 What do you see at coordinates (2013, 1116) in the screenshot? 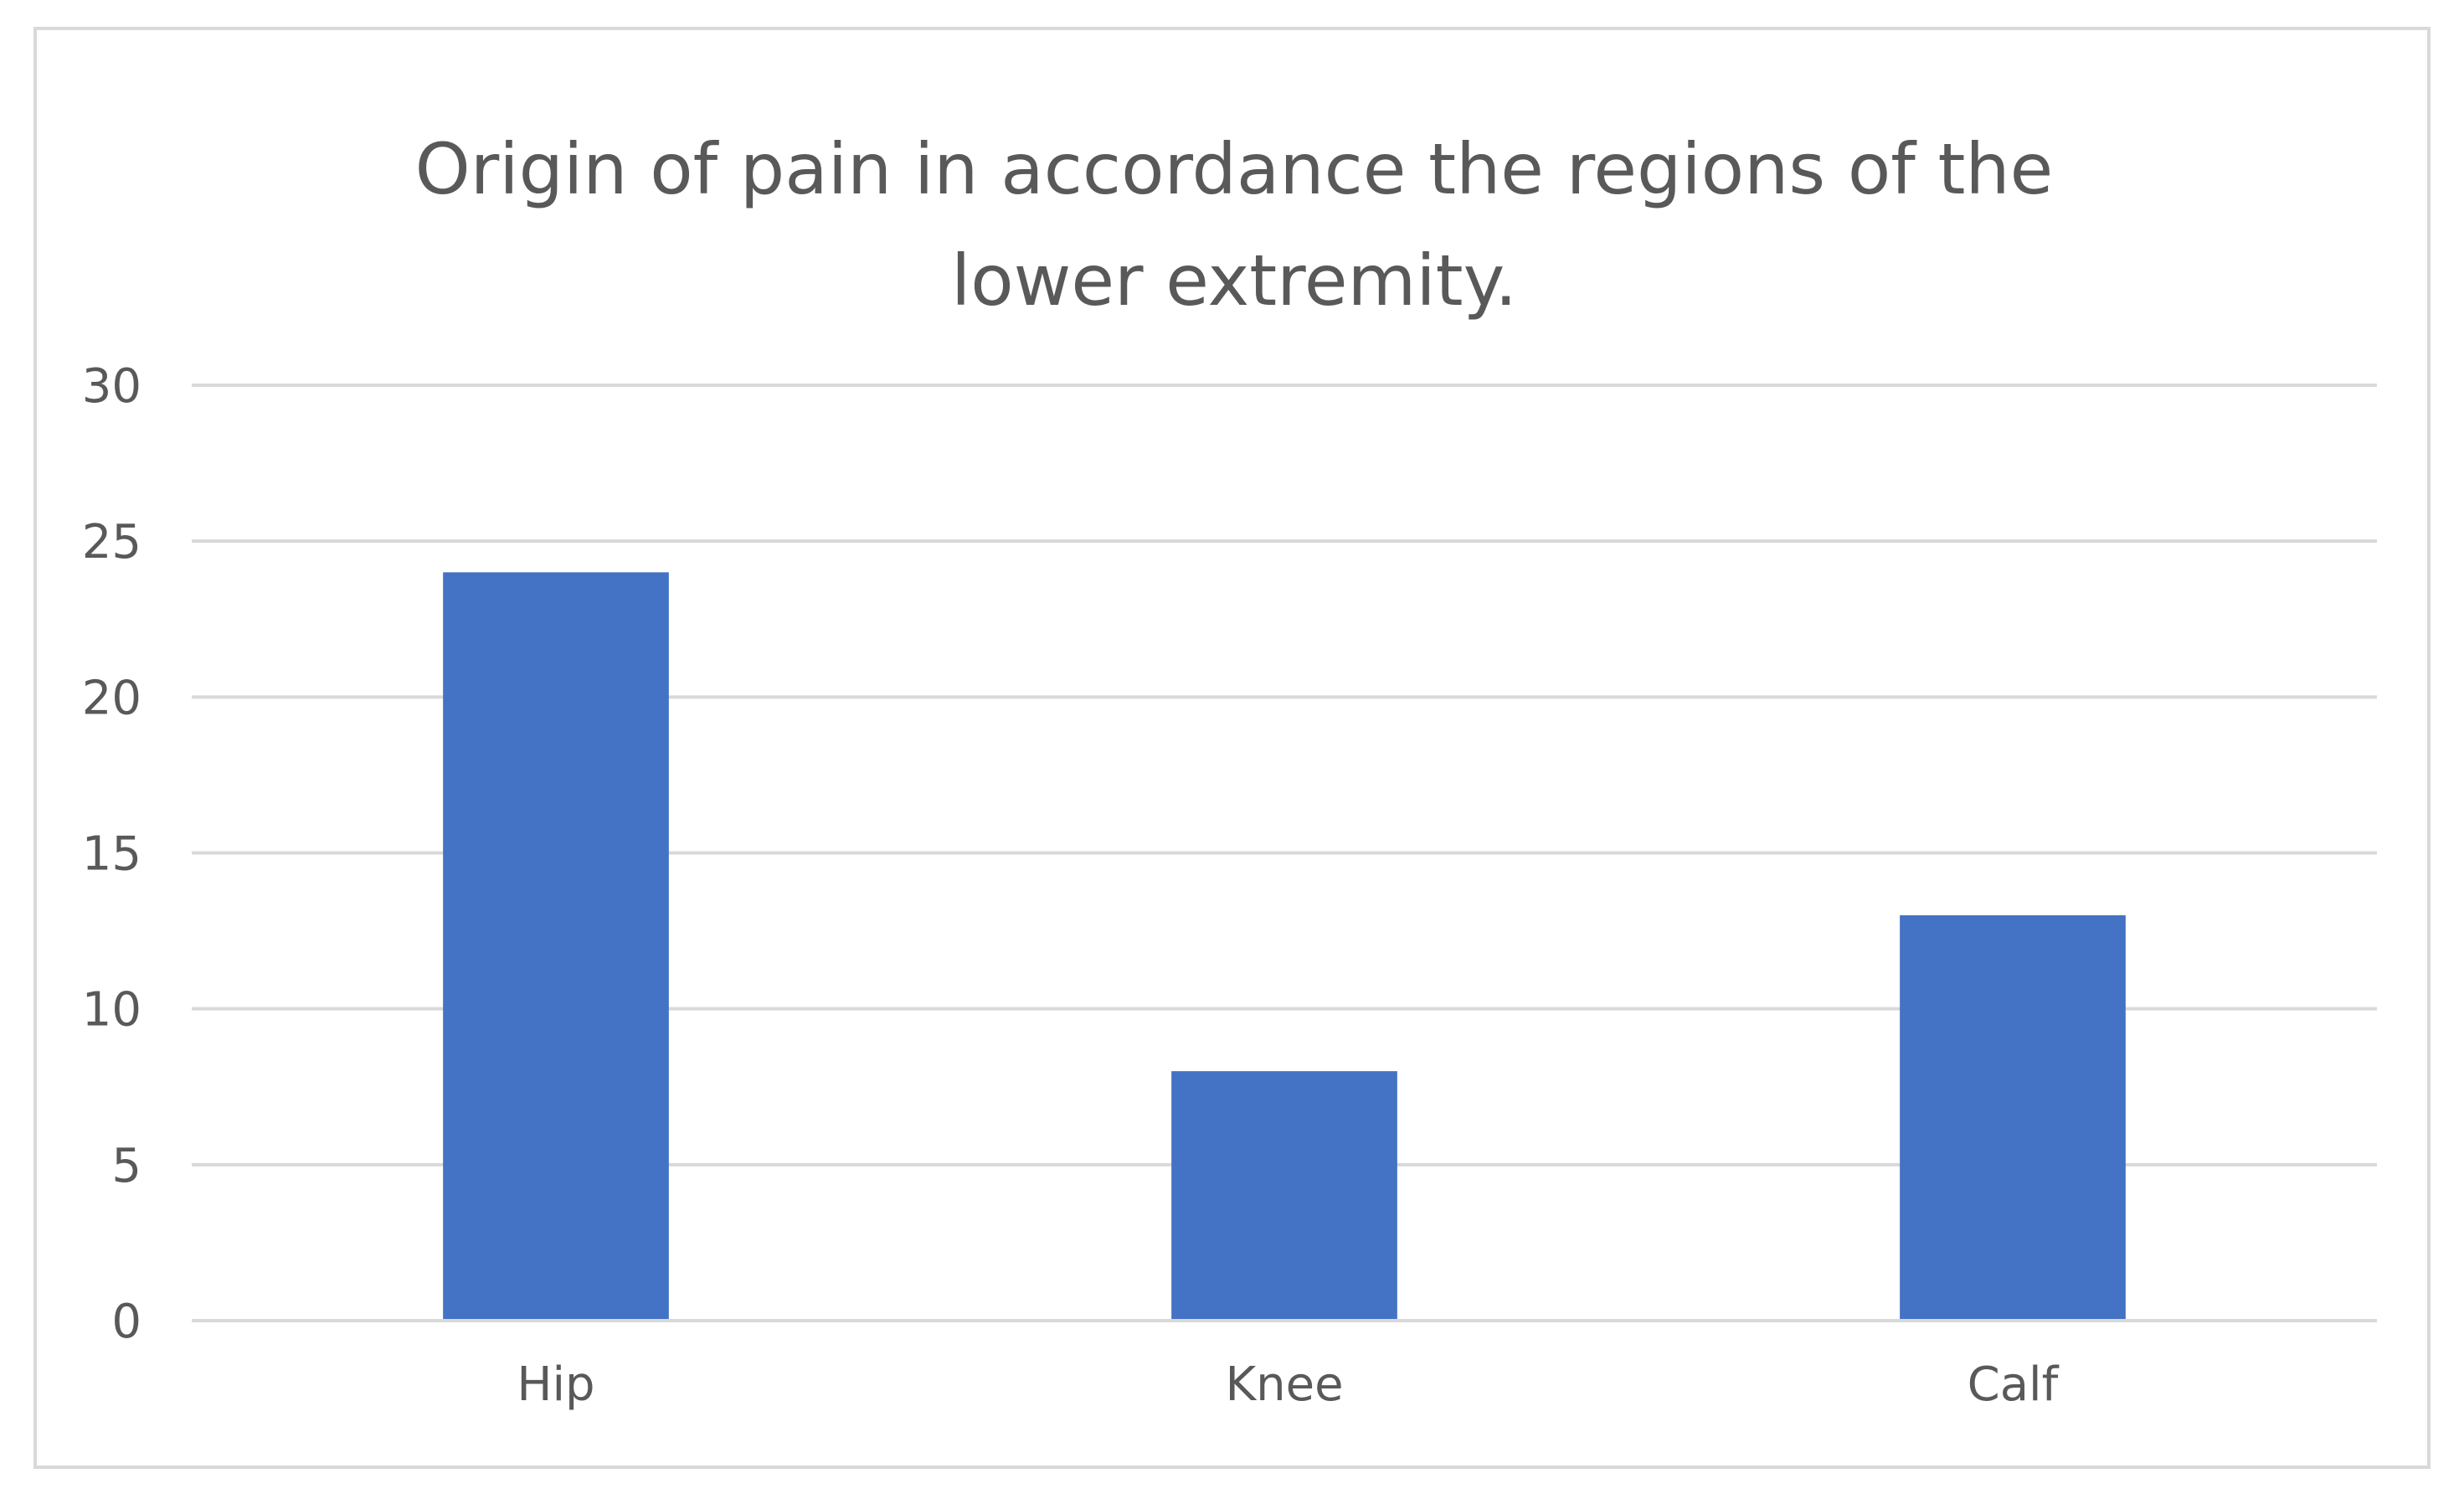
I see `bar-calf` at bounding box center [2013, 1116].